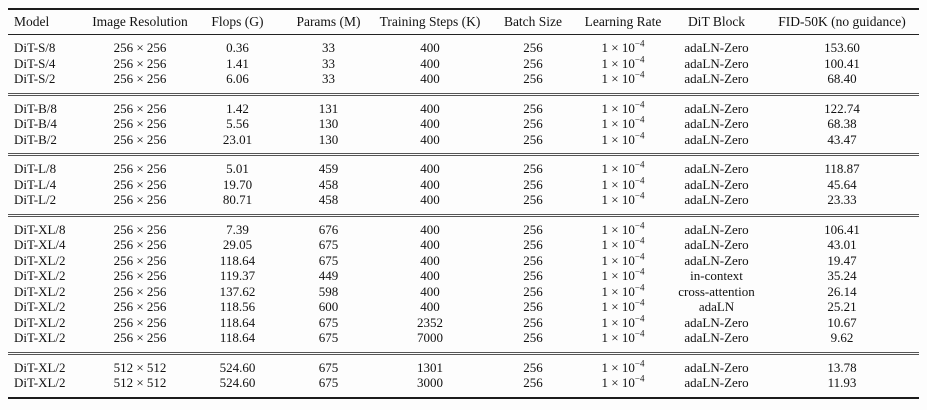 The image size is (927, 410). I want to click on cell-flops: 5.56, so click(237, 123).